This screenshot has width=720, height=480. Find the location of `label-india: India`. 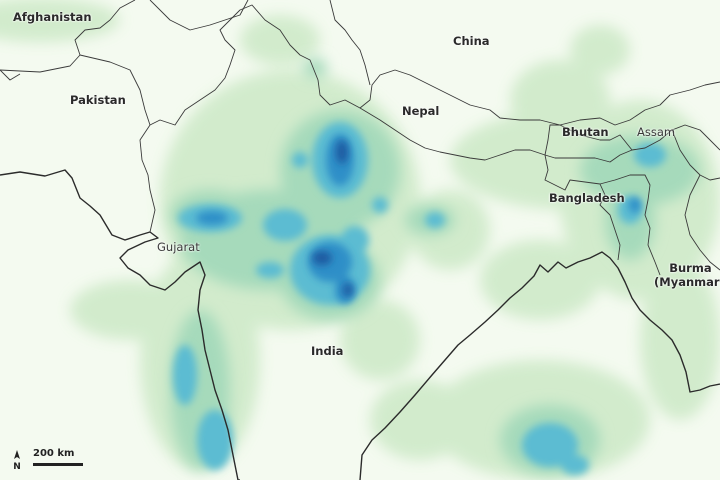

label-india: India is located at coordinates (327, 351).